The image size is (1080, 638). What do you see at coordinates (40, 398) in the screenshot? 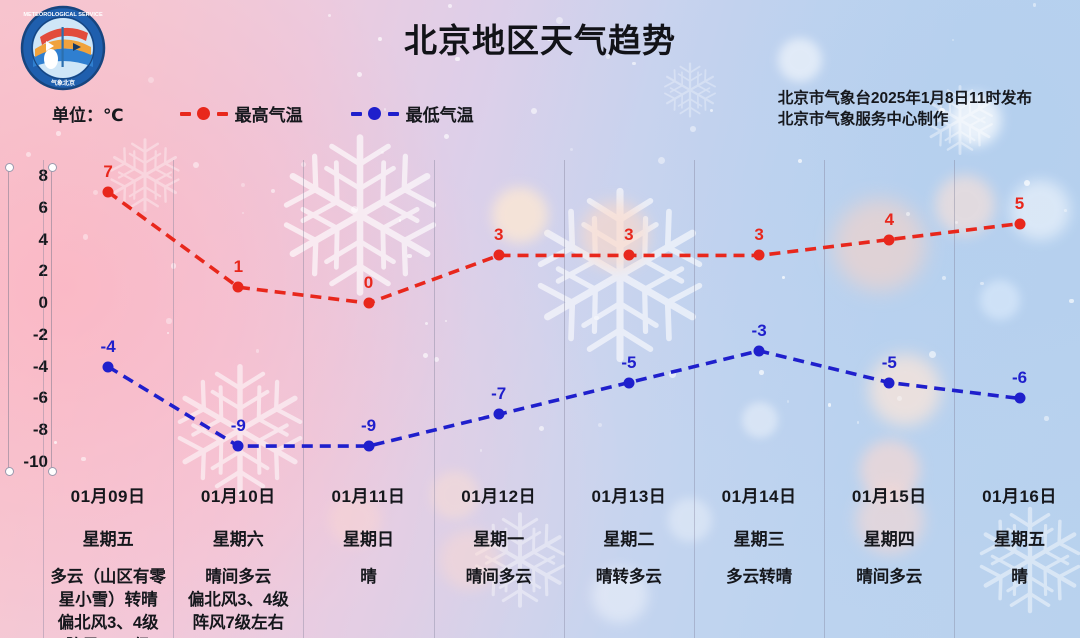
I see `y-axis-tick-label: -6` at bounding box center [40, 398].